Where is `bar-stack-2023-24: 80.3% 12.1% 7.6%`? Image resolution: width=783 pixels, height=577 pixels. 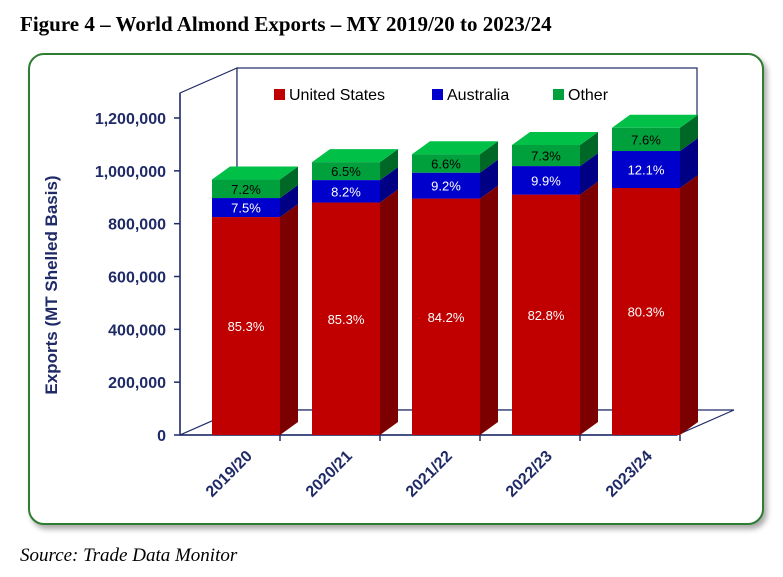 bar-stack-2023-24: 80.3% 12.1% 7.6% is located at coordinates (655, 275).